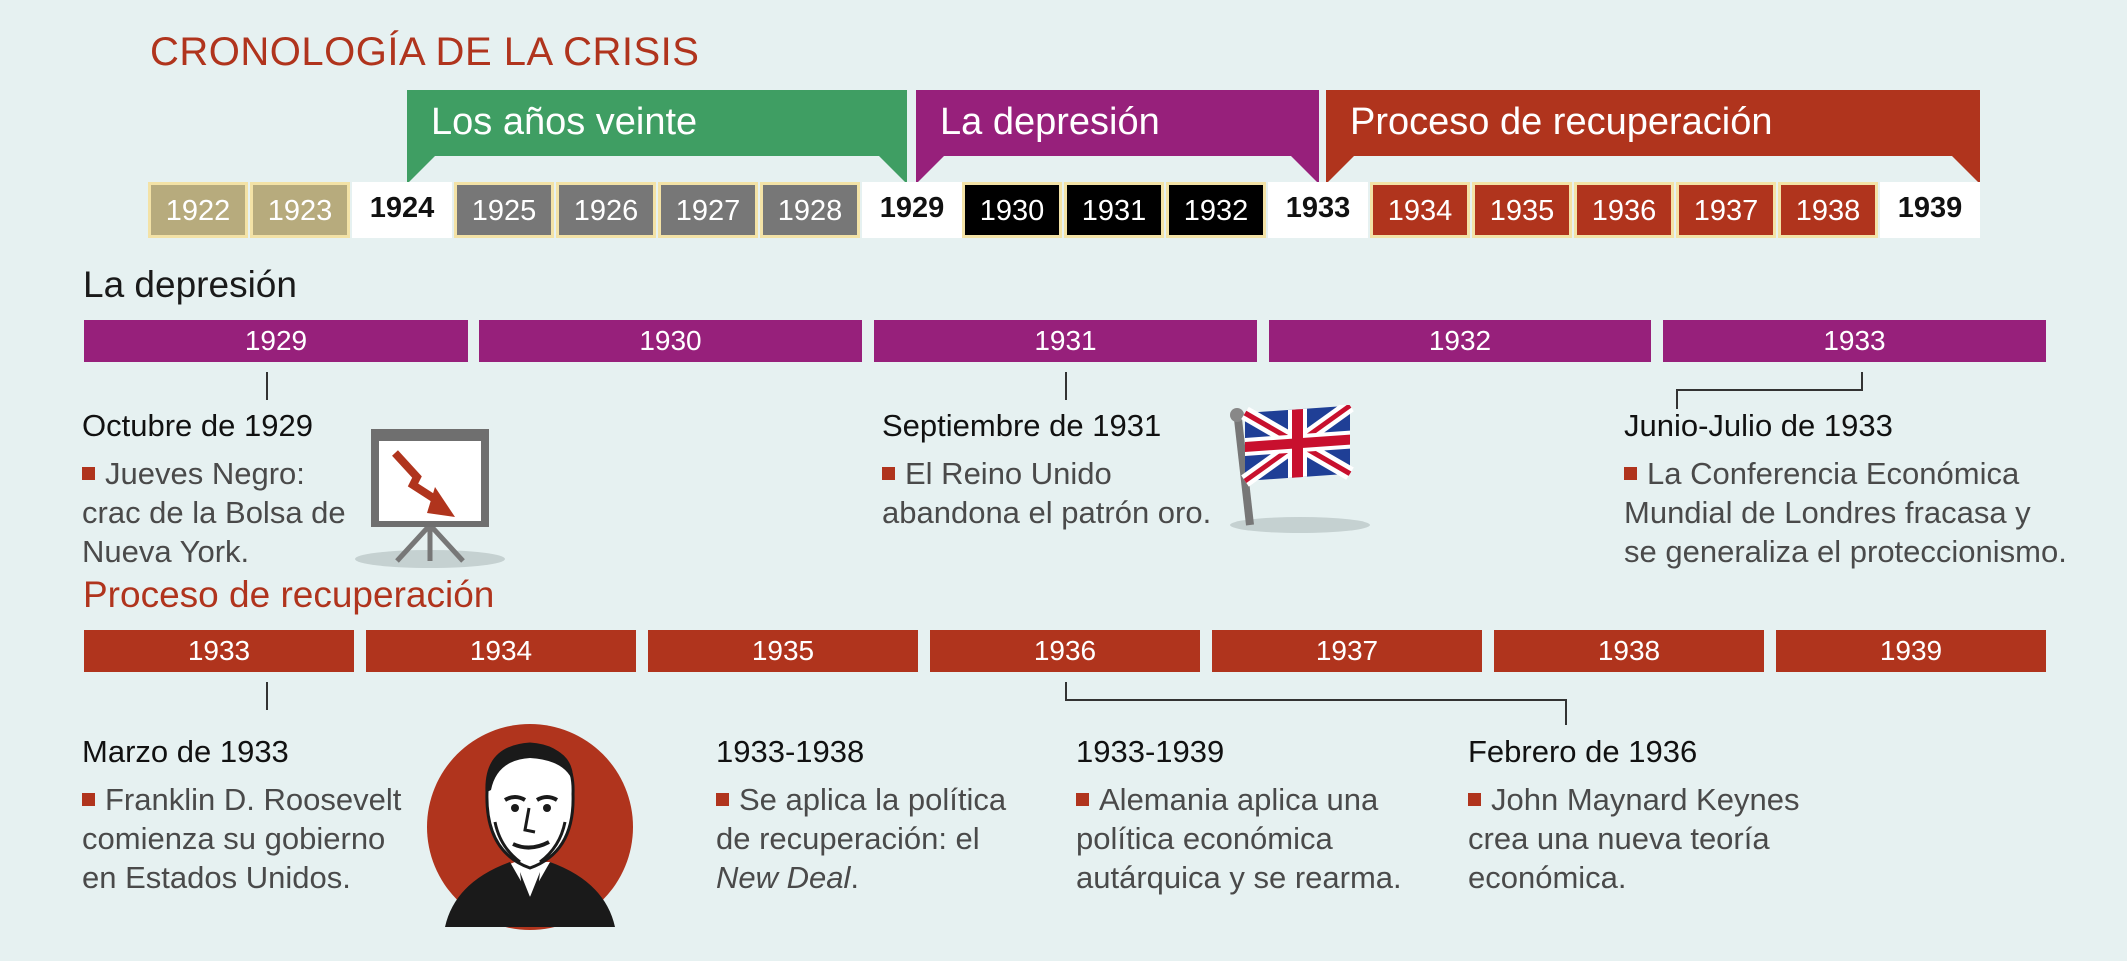 The width and height of the screenshot is (2127, 961). I want to click on year-cell: 1928, so click(810, 210).